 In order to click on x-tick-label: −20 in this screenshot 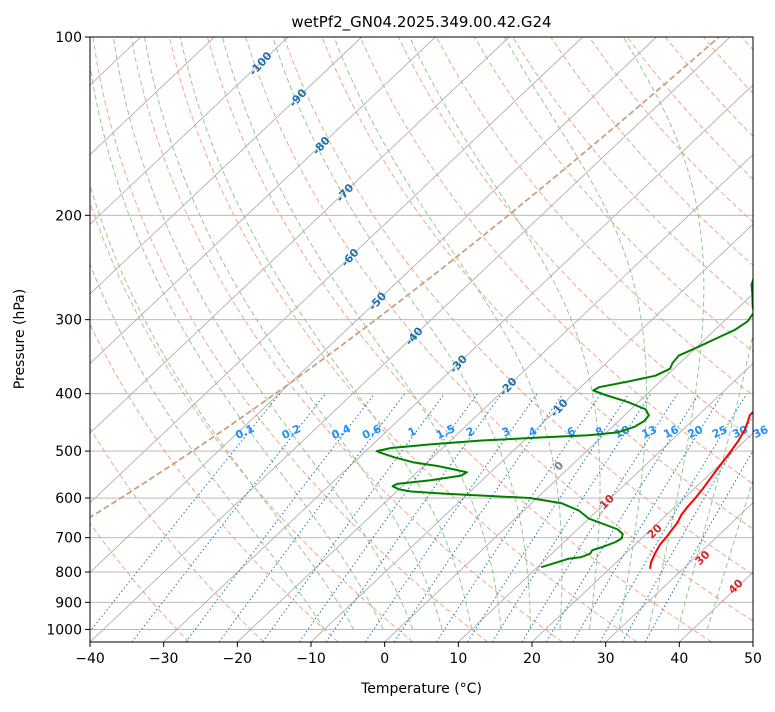, I will do `click(238, 659)`.